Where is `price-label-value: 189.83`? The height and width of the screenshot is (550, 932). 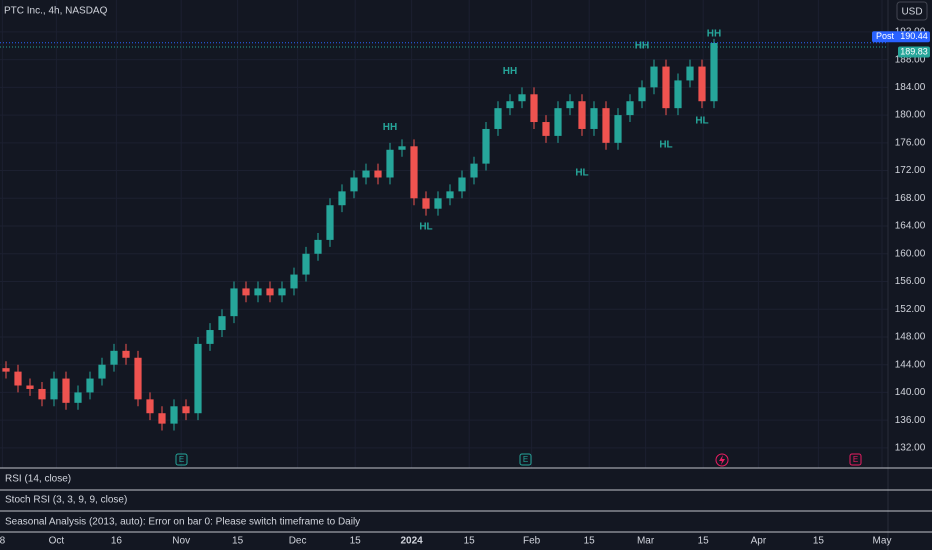
price-label-value: 189.83 is located at coordinates (914, 51).